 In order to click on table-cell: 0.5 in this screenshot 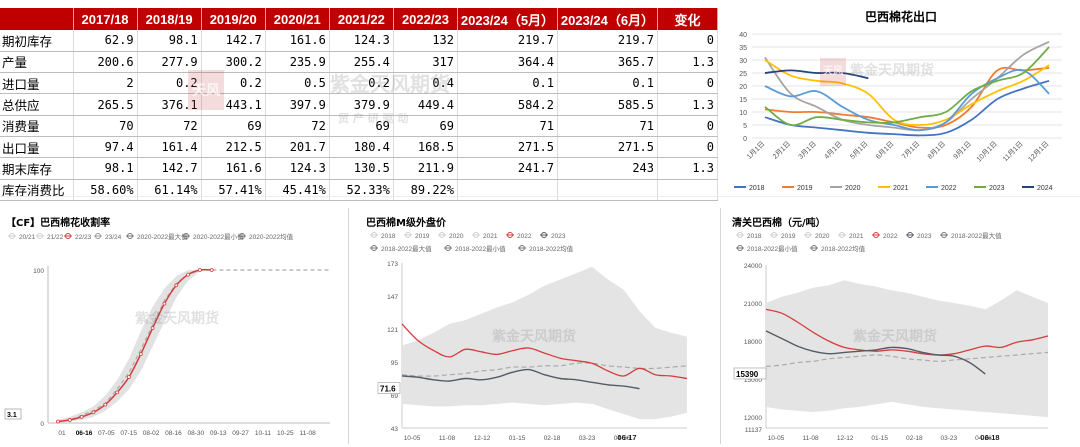, I will do `click(297, 83)`.